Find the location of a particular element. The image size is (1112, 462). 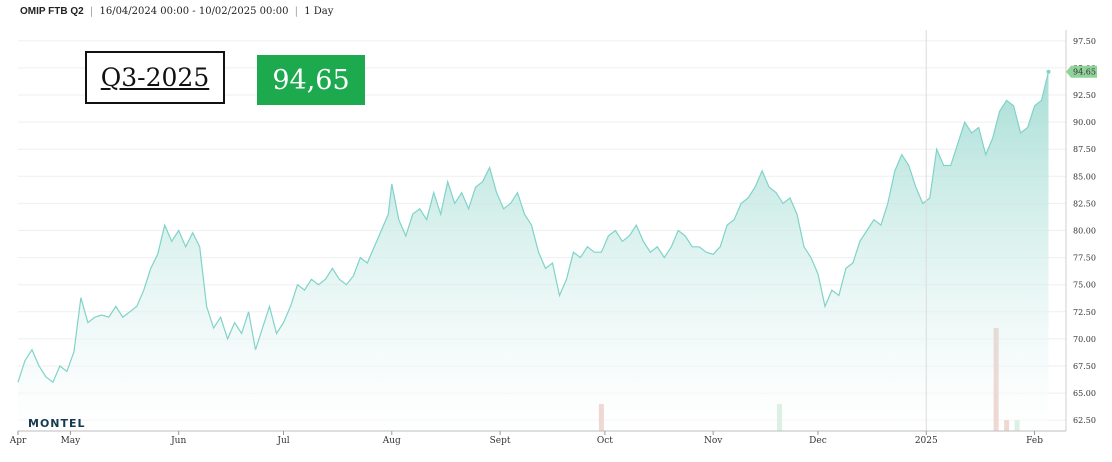

contract-period-box: Q3-2025 is located at coordinates (155, 77).